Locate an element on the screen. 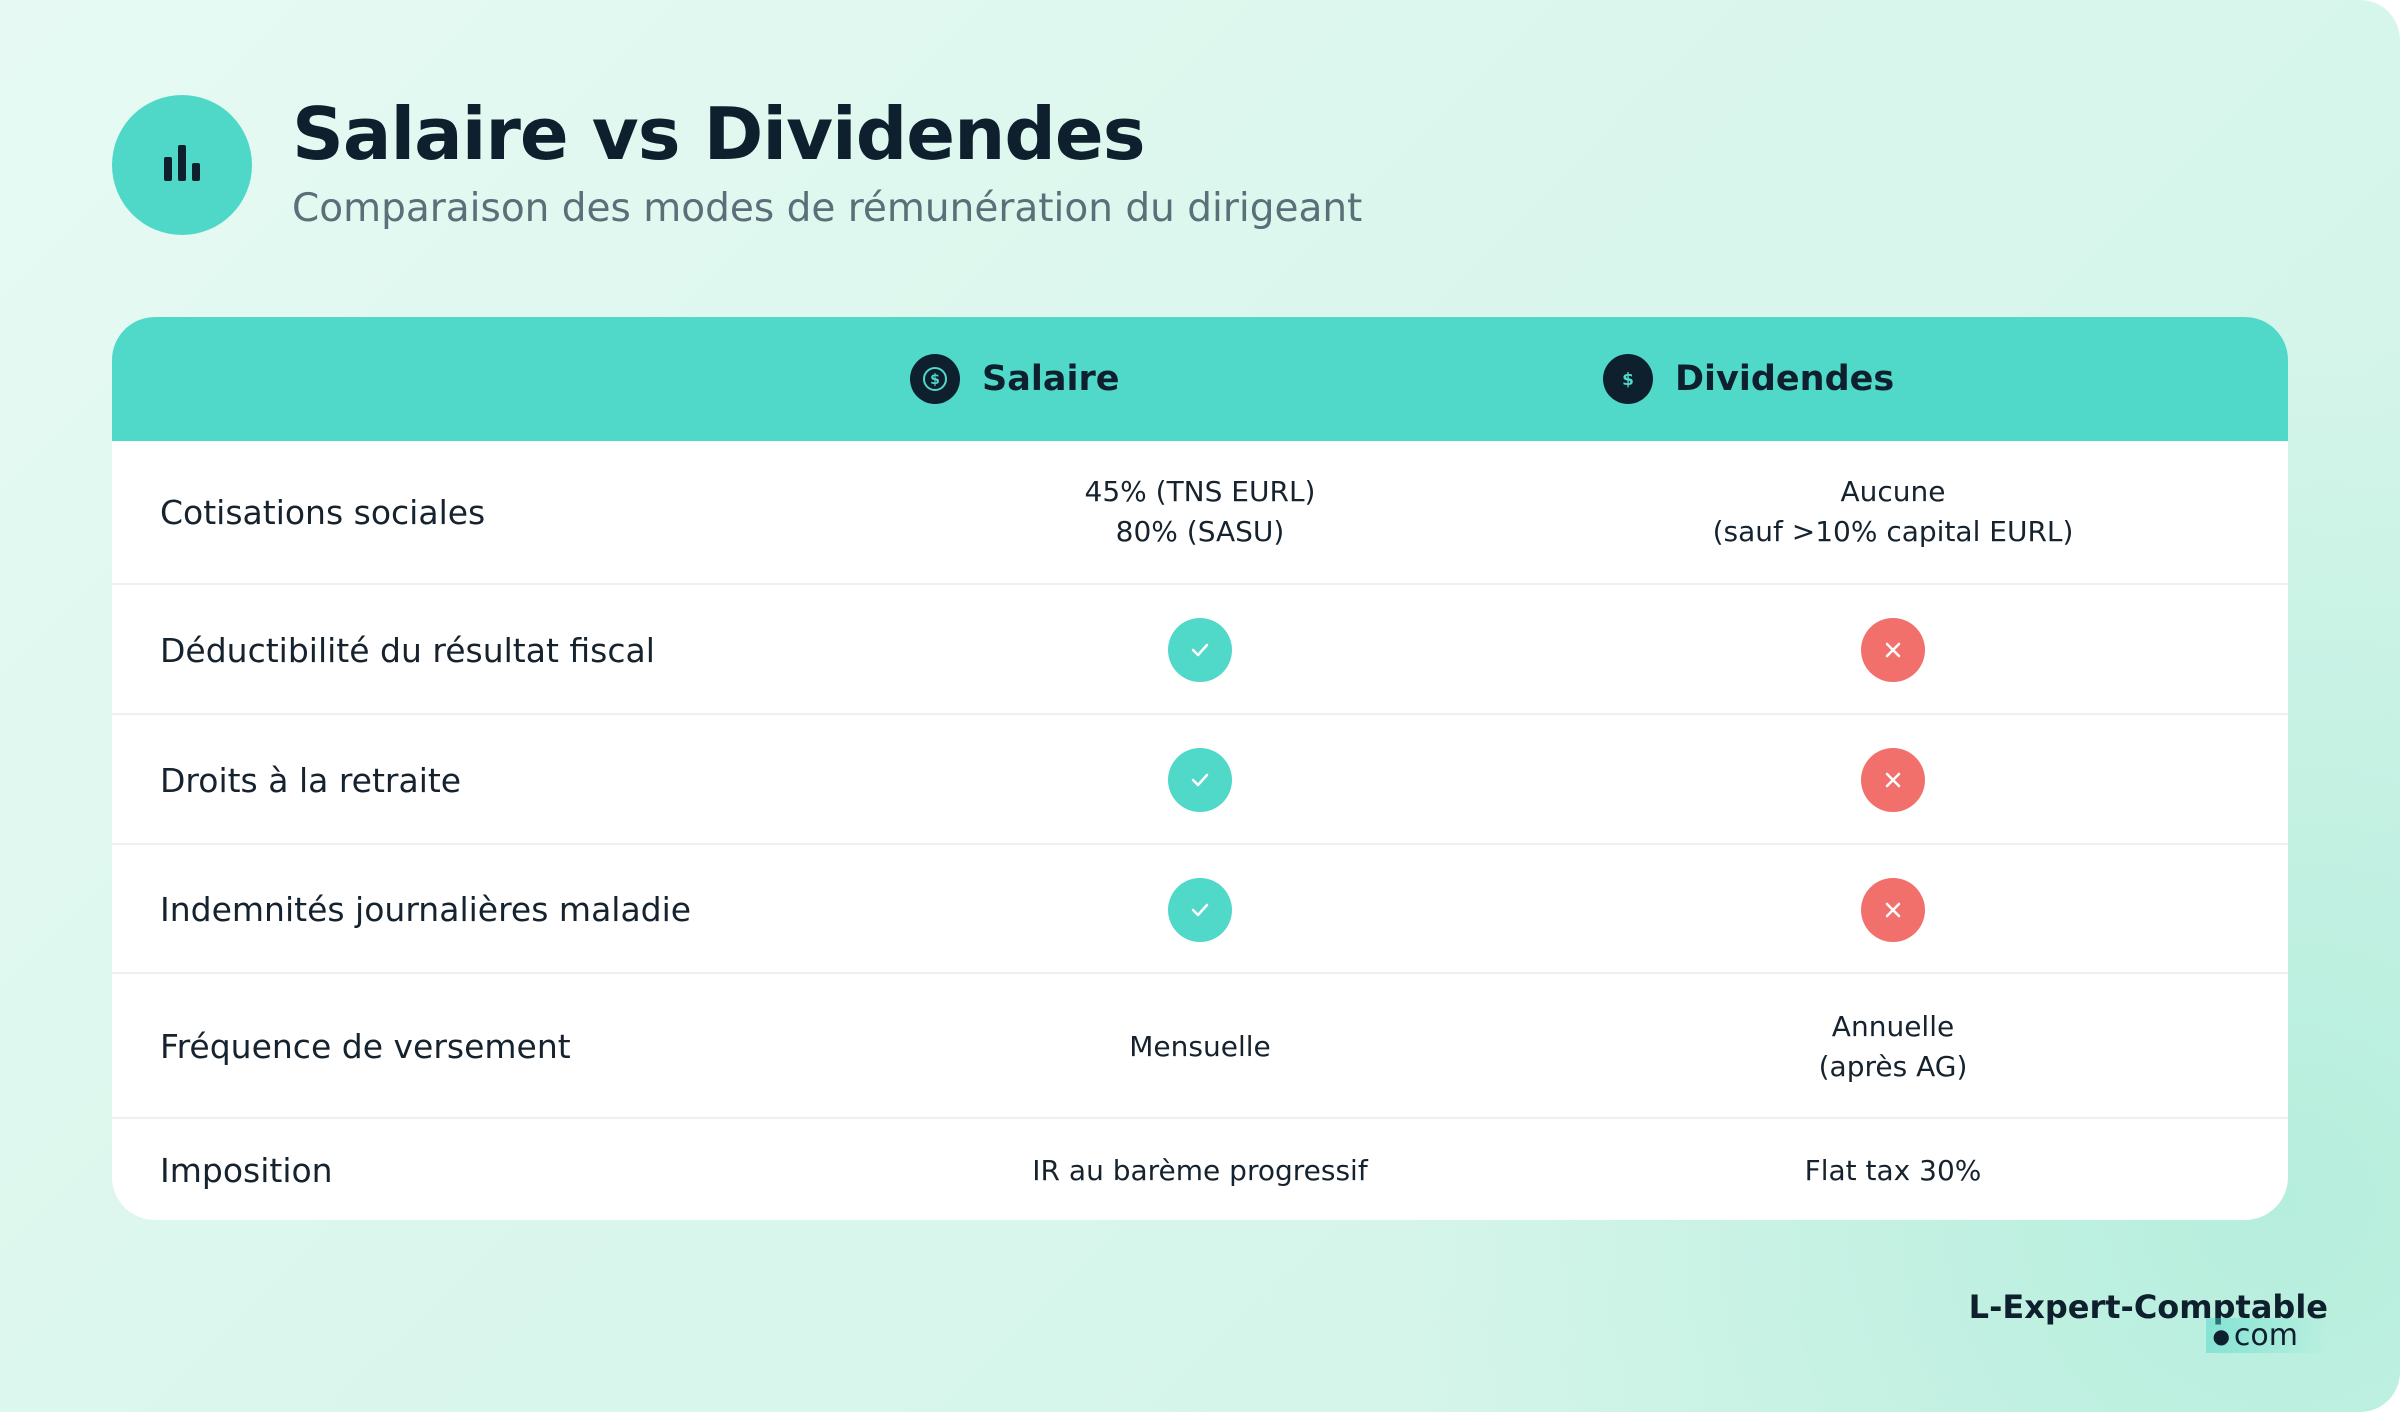  logo-tld-text: com is located at coordinates (2265, 1335).